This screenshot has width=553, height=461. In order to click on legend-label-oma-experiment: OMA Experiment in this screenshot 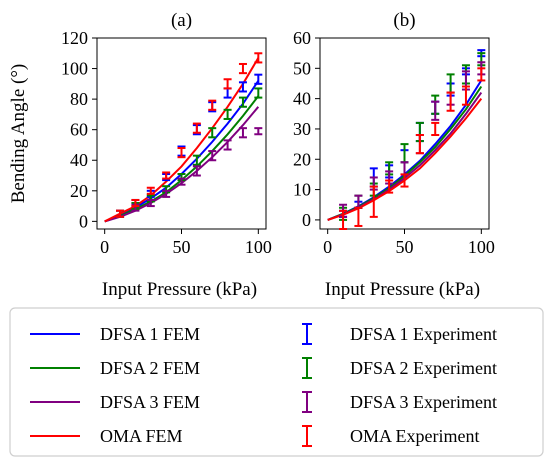, I will do `click(414, 436)`.